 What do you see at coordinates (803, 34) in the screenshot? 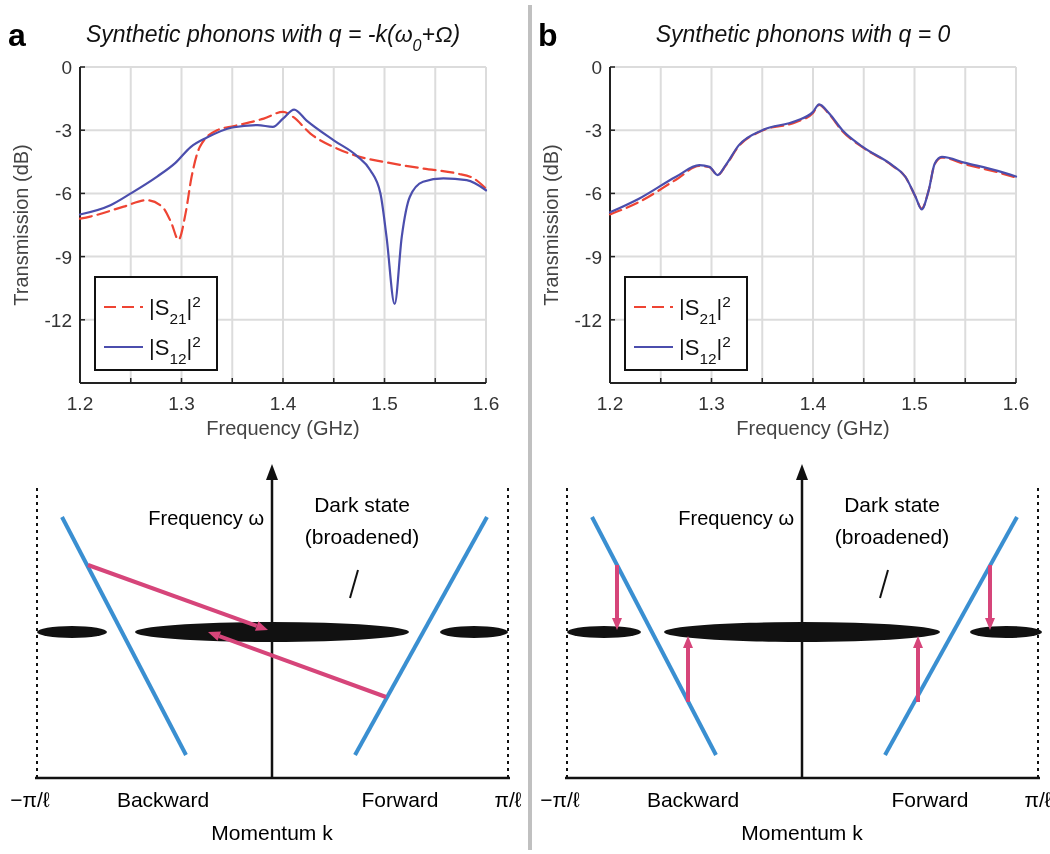
I see `chart-title: Synthetic phonons with q = 0` at bounding box center [803, 34].